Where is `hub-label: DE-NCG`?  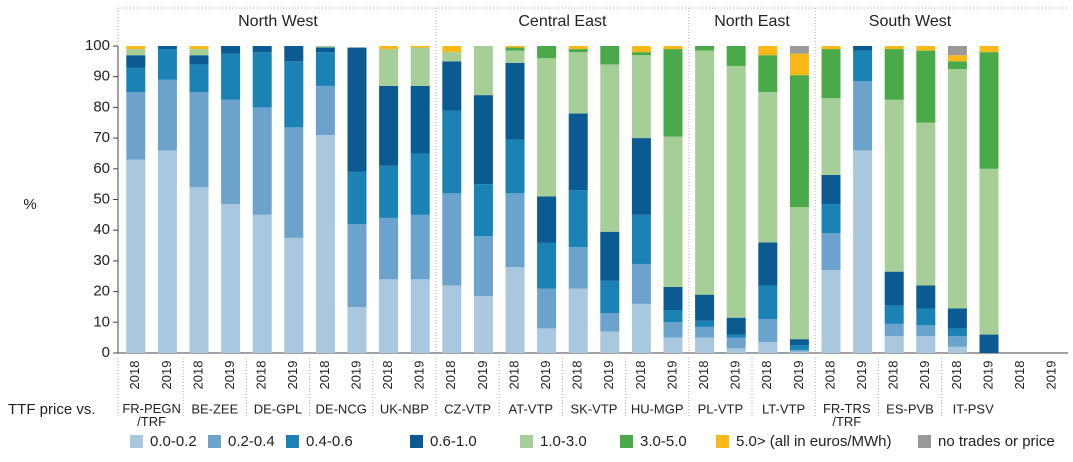 hub-label: DE-NCG is located at coordinates (341, 408).